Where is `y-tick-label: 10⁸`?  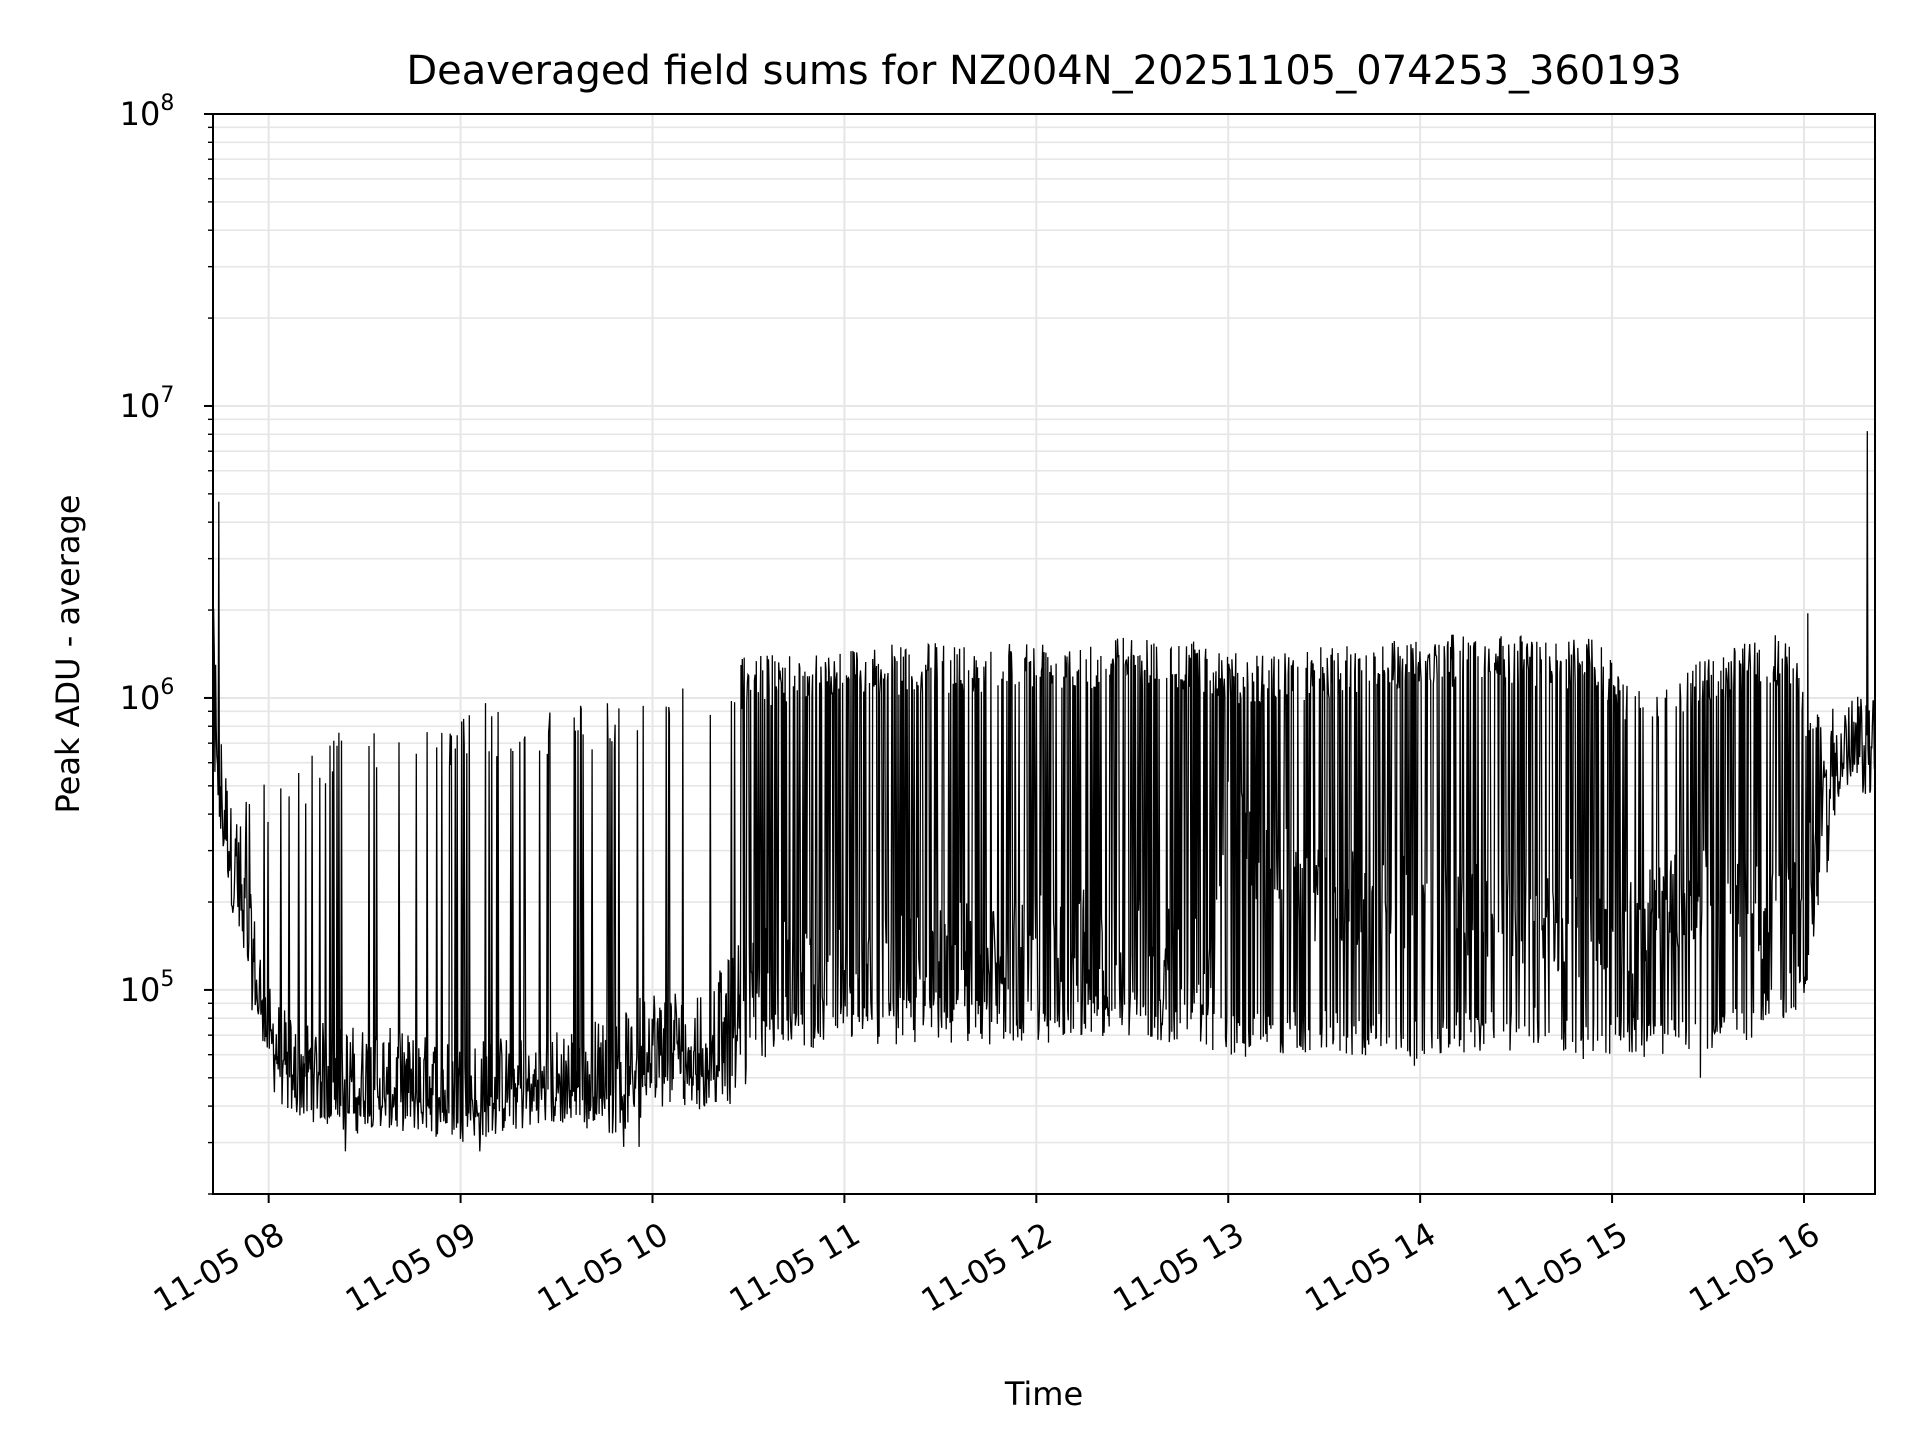 y-tick-label: 10⁸ is located at coordinates (147, 112).